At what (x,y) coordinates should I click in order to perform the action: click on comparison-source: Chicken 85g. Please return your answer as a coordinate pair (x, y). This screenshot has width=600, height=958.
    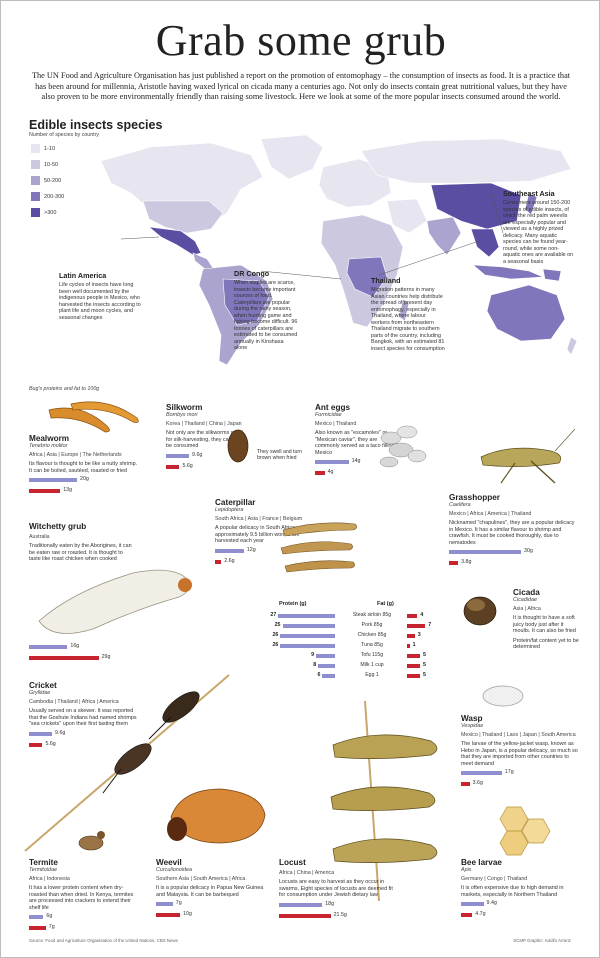
    Looking at the image, I should click on (372, 635).